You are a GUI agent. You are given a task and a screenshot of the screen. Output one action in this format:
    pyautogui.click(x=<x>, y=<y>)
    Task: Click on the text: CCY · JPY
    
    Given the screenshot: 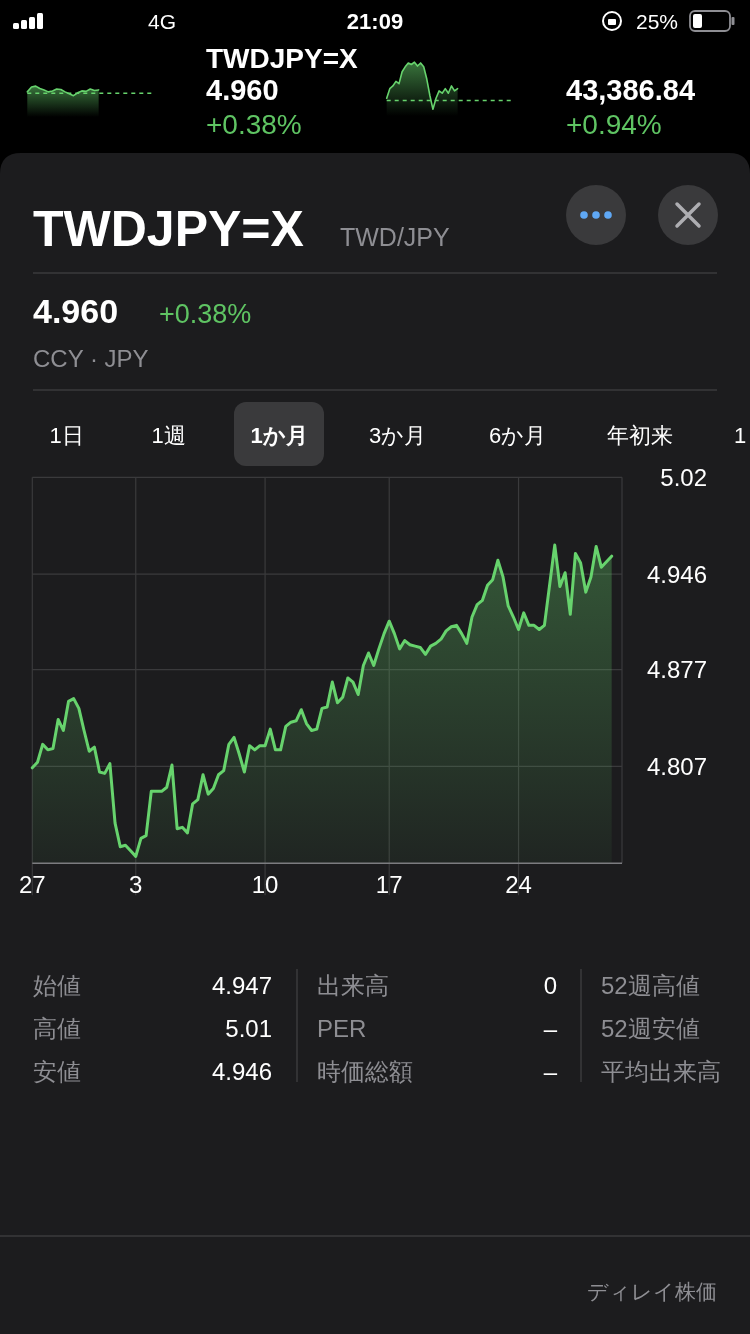 What is the action you would take?
    pyautogui.click(x=91, y=358)
    